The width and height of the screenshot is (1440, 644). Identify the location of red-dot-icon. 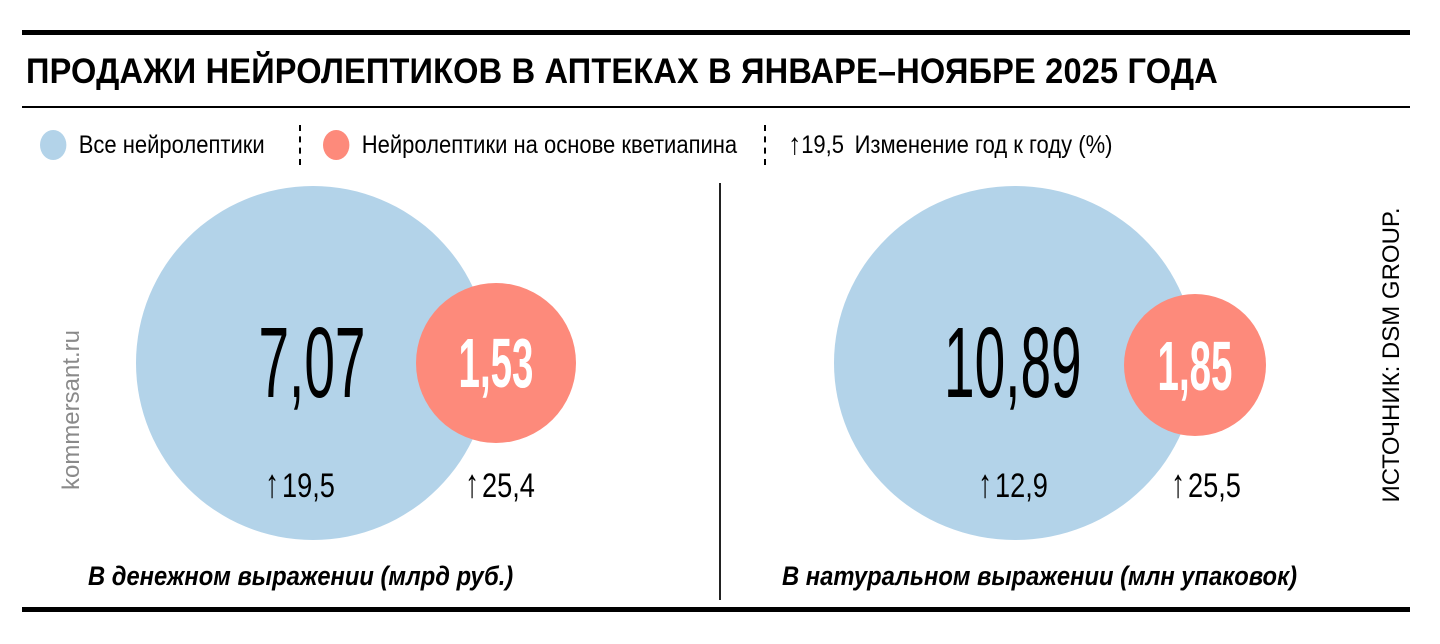
(336, 145).